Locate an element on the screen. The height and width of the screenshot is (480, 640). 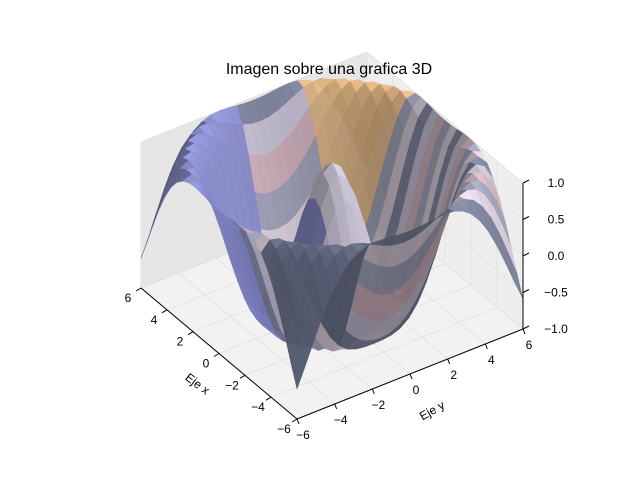
y-tick-label: 0 is located at coordinates (416, 390).